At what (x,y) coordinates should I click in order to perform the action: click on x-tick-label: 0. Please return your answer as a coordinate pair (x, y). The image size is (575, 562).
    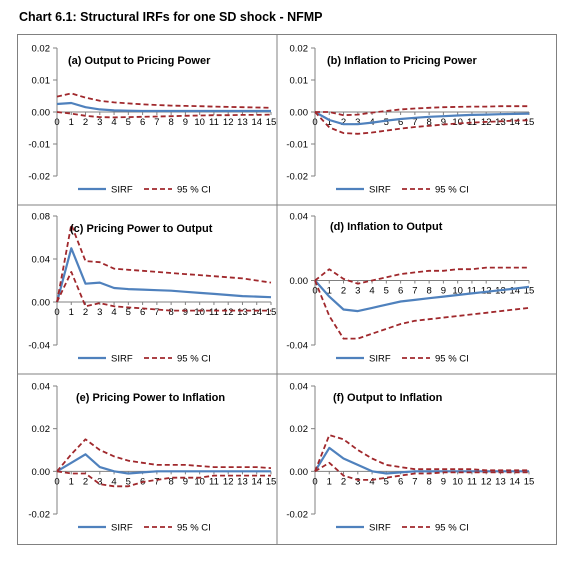
    Looking at the image, I should click on (56, 312).